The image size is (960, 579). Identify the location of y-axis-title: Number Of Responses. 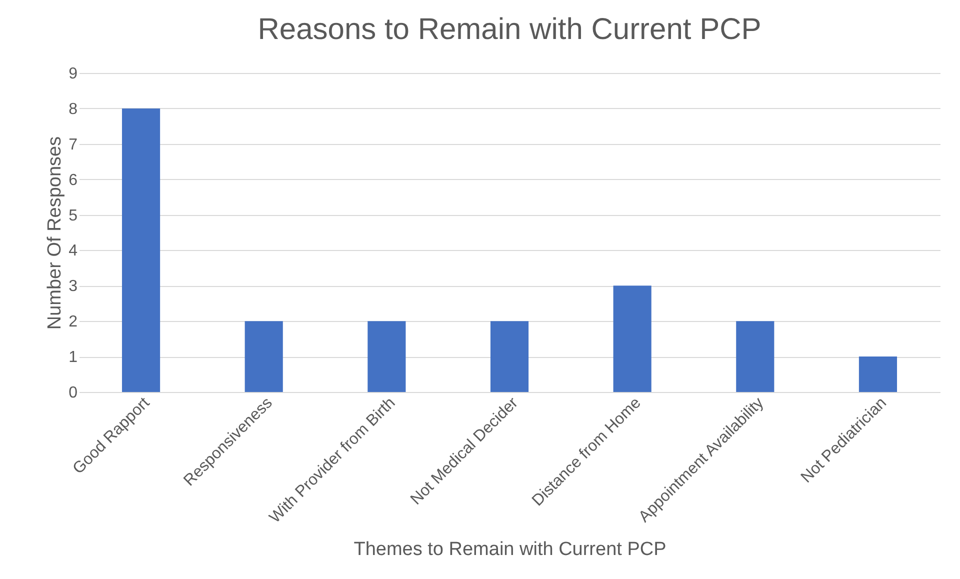
(55, 233).